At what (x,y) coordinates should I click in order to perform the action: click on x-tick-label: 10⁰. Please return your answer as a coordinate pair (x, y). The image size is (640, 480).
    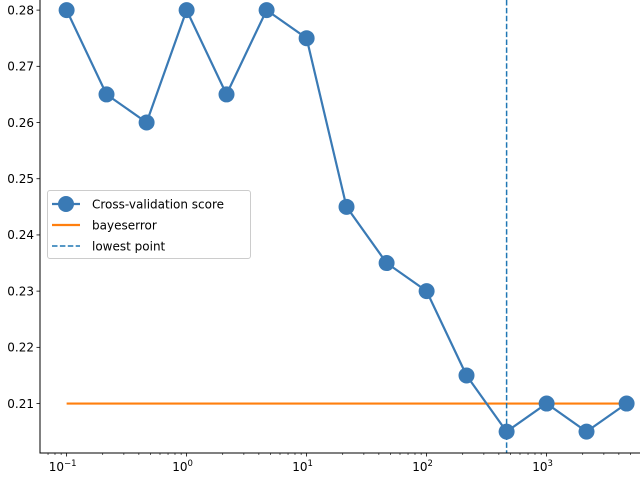
    Looking at the image, I should click on (182, 466).